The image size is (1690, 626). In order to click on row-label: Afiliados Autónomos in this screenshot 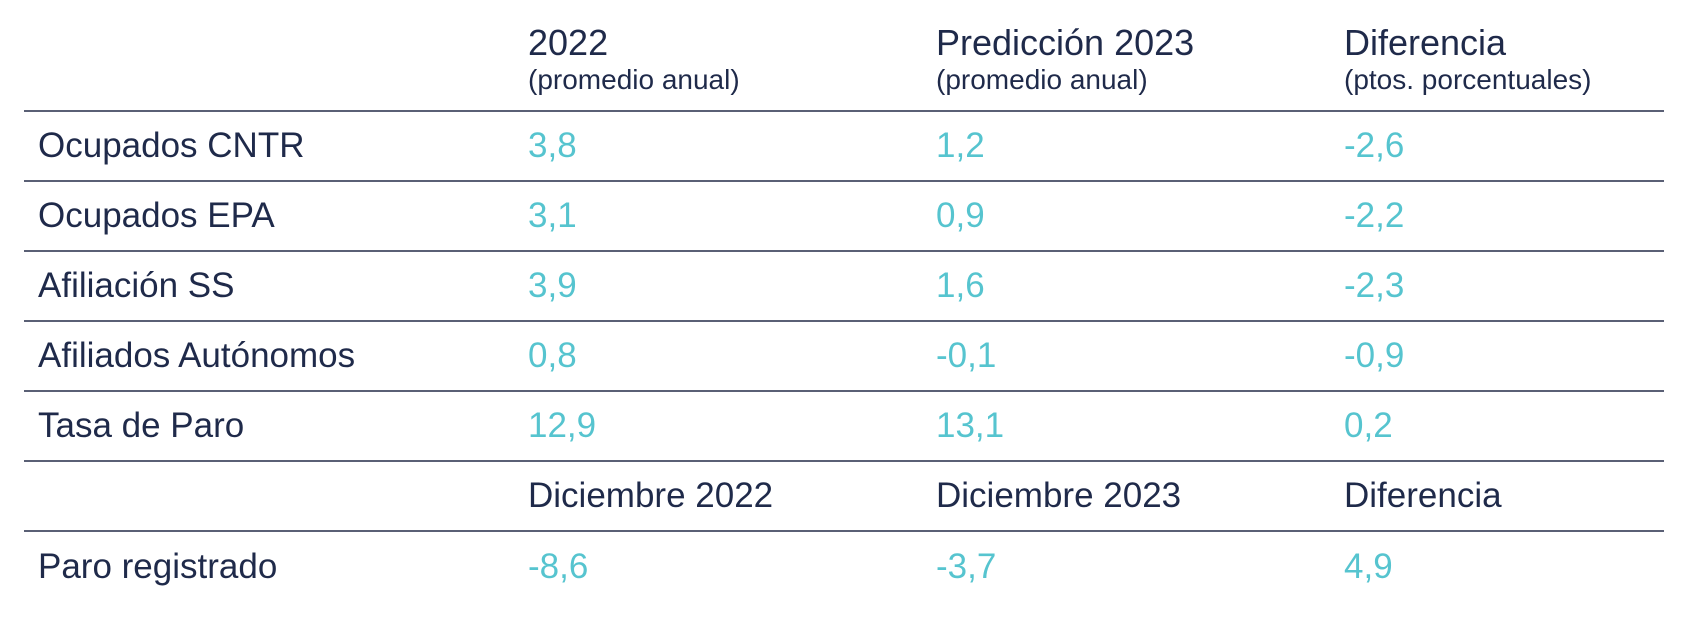, I will do `click(197, 355)`.